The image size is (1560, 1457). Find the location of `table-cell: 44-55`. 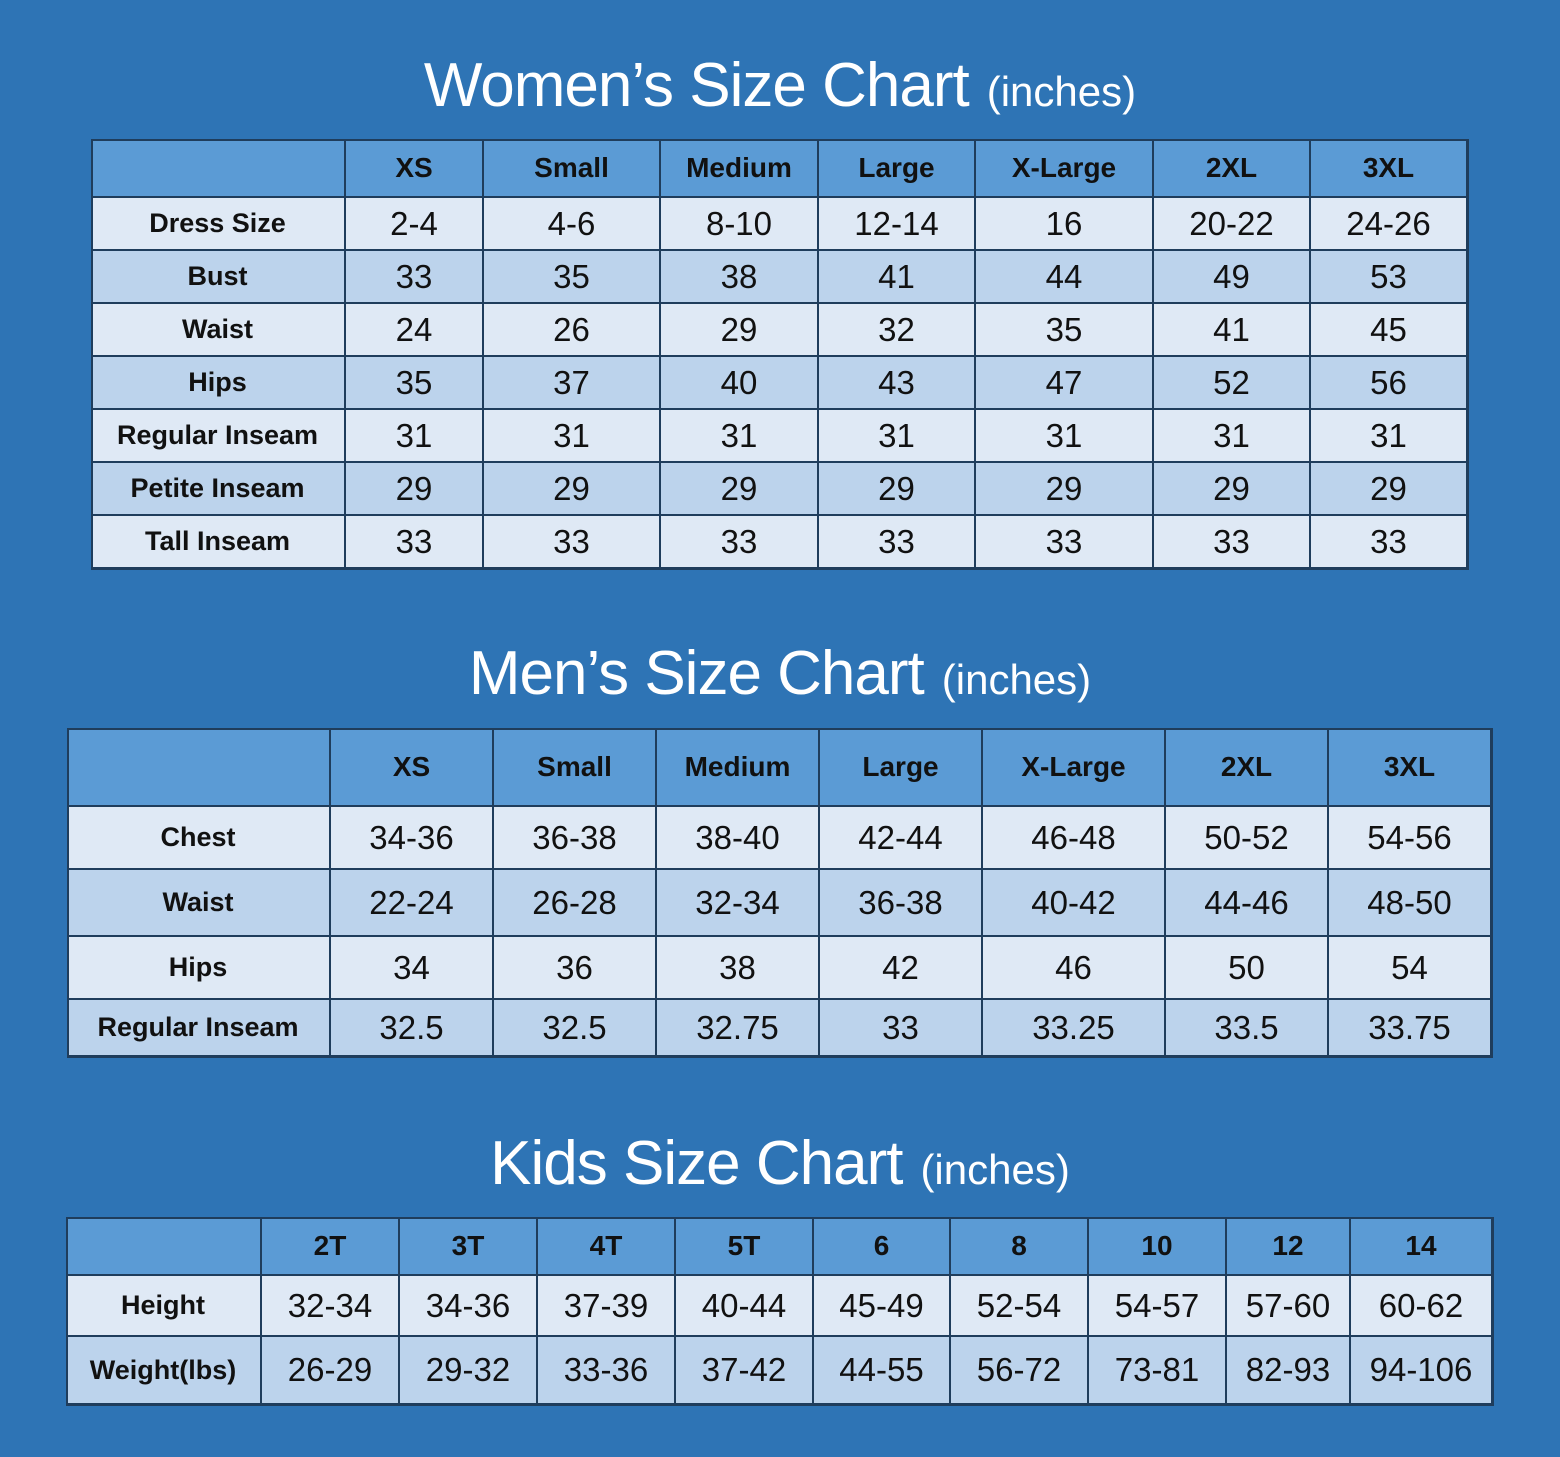

table-cell: 44-55 is located at coordinates (882, 1371).